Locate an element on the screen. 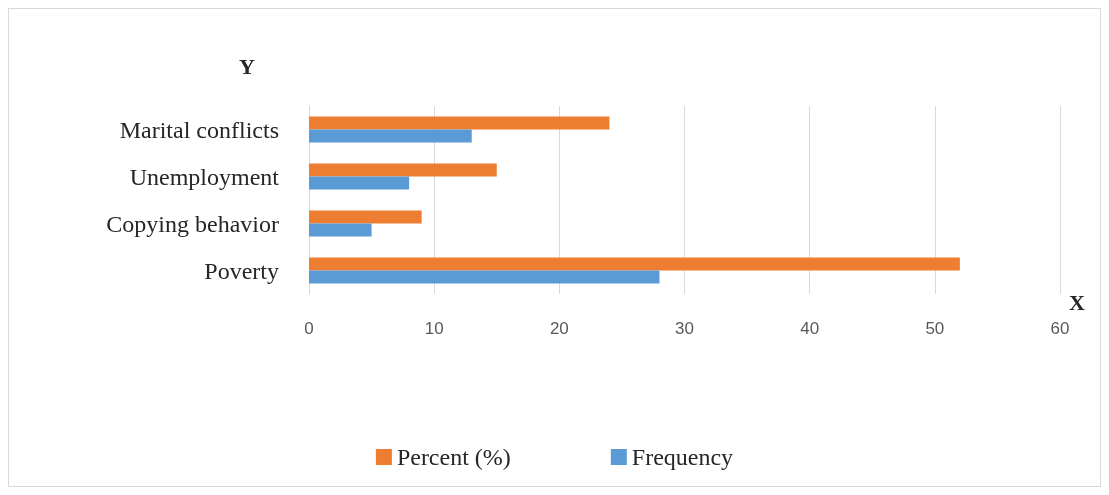 This screenshot has width=1109, height=495. x-tick-label: 60 is located at coordinates (1060, 328).